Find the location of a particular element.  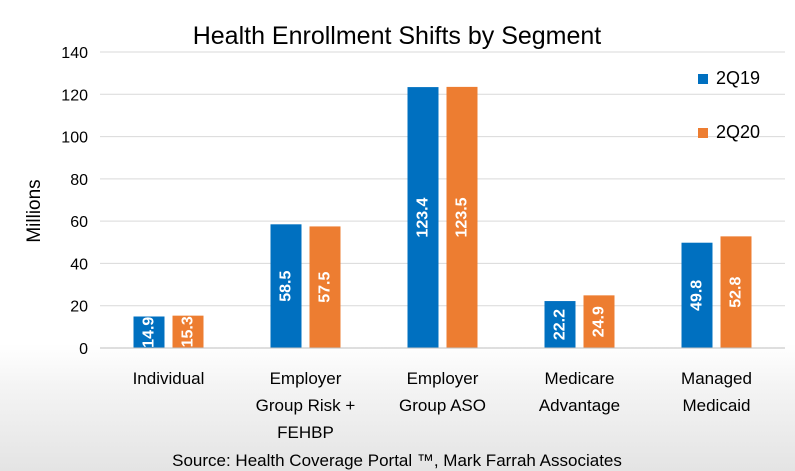

data-label: 123.4 is located at coordinates (423, 217).